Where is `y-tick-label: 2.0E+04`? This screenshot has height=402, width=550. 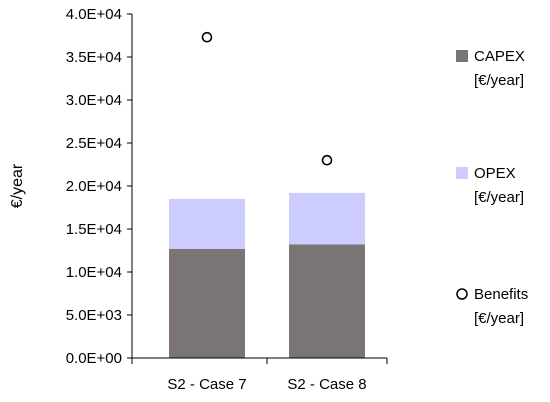 y-tick-label: 2.0E+04 is located at coordinates (94, 186).